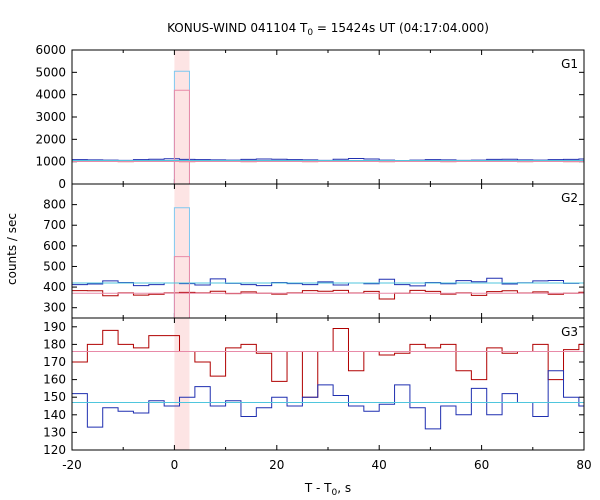  Describe the element at coordinates (12, 249) in the screenshot. I see `y-axis-label: counts / sec` at that location.